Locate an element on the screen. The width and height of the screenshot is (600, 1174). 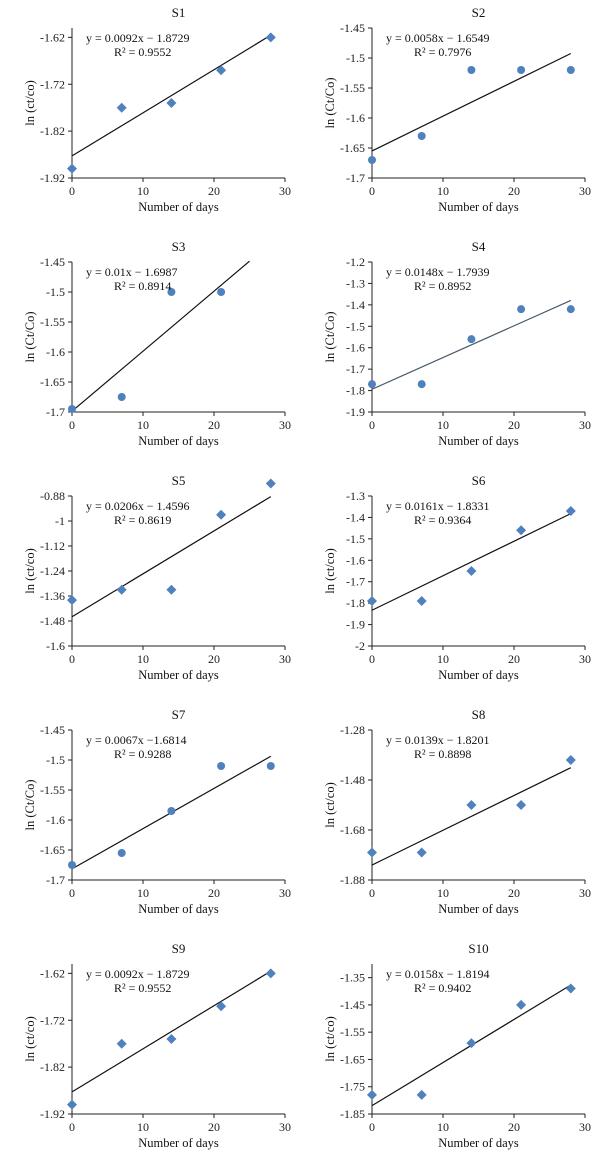
y-tick-label: -1.12 is located at coordinates (52, 546).